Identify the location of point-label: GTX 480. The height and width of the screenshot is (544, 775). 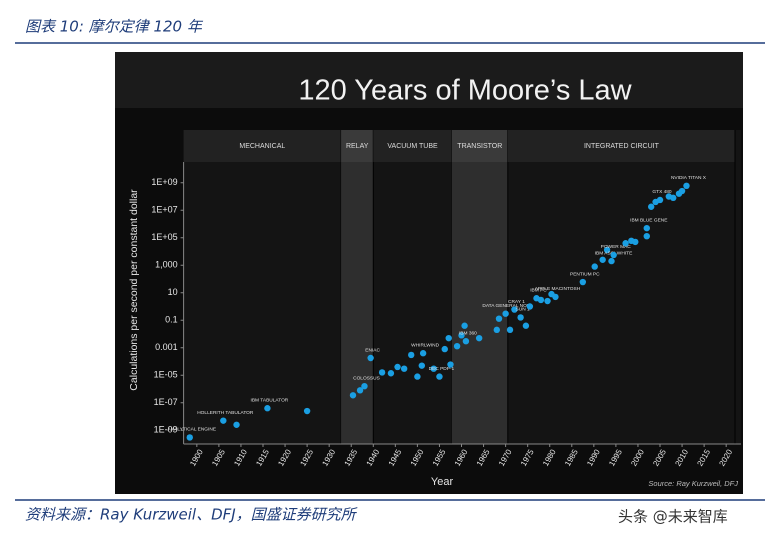
(662, 192).